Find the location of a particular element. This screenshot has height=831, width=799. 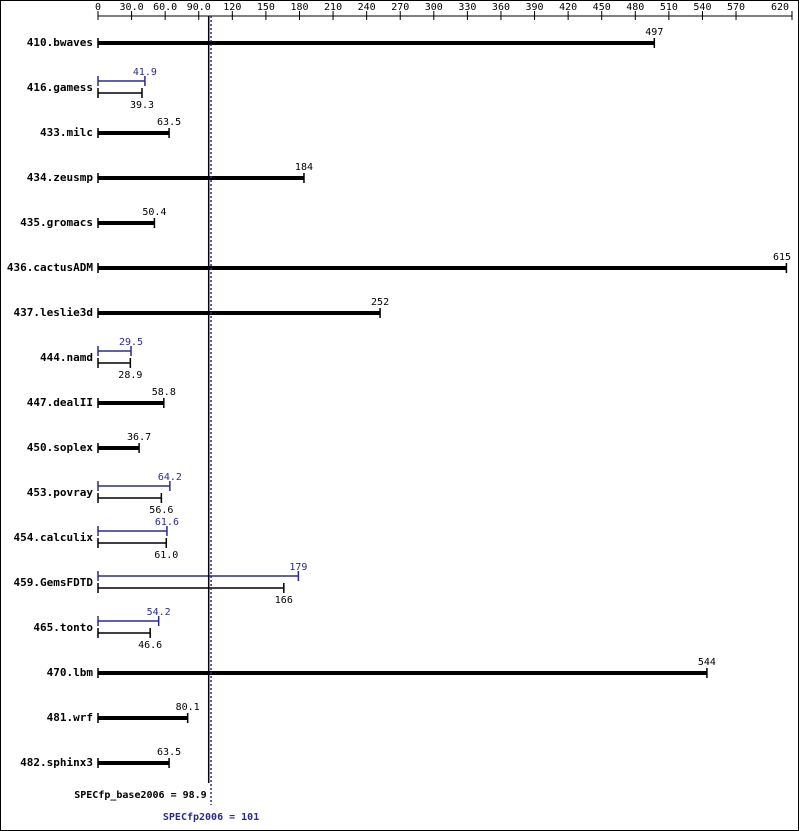

x-tick-label: 420 is located at coordinates (568, 7).